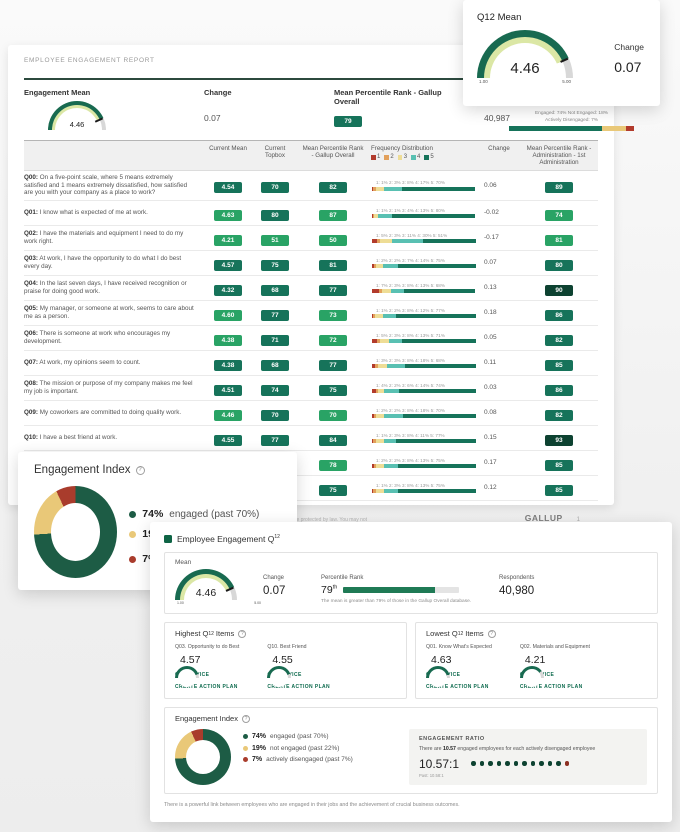  Describe the element at coordinates (559, 215) in the screenshot. I see `rank-admin-badge: 74` at that location.